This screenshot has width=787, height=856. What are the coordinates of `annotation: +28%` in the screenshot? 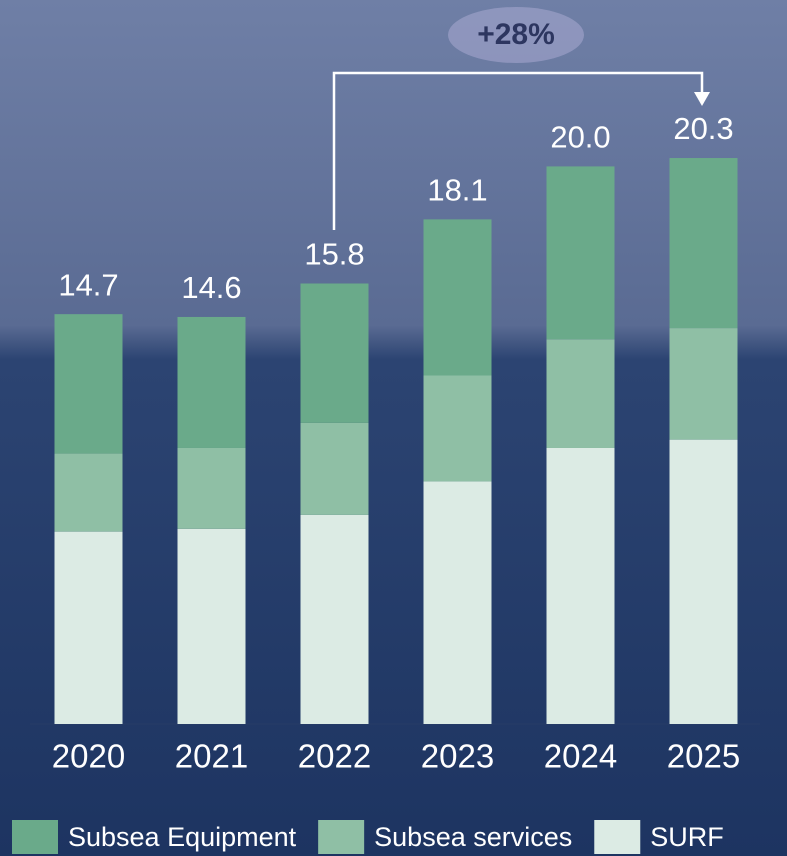 It's located at (516, 34).